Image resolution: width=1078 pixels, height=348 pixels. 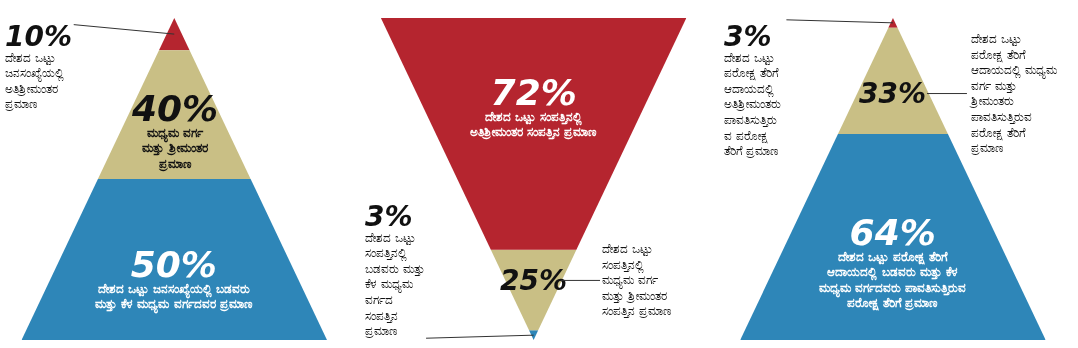 What do you see at coordinates (395, 284) in the screenshot?
I see `category-label: ದೇಶದ ಒಟ್ಟು ಸಂಪತ್ತಿನಲ್ಲಿ ಬಡವರು ಮತ್ತು ಕೆಳ ಮಧ್ಯಮ ವರ್ಗದ ಸಂಪತ್ತಿನ ಪ್ರಮಾಣ` at bounding box center [395, 284].